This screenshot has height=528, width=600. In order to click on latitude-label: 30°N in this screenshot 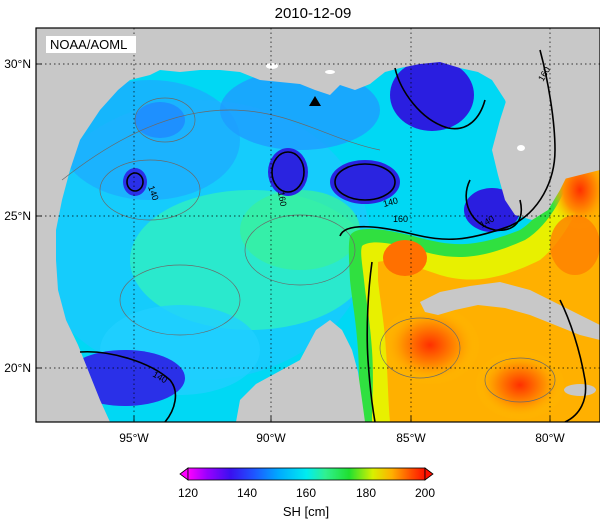, I will do `click(17, 64)`.